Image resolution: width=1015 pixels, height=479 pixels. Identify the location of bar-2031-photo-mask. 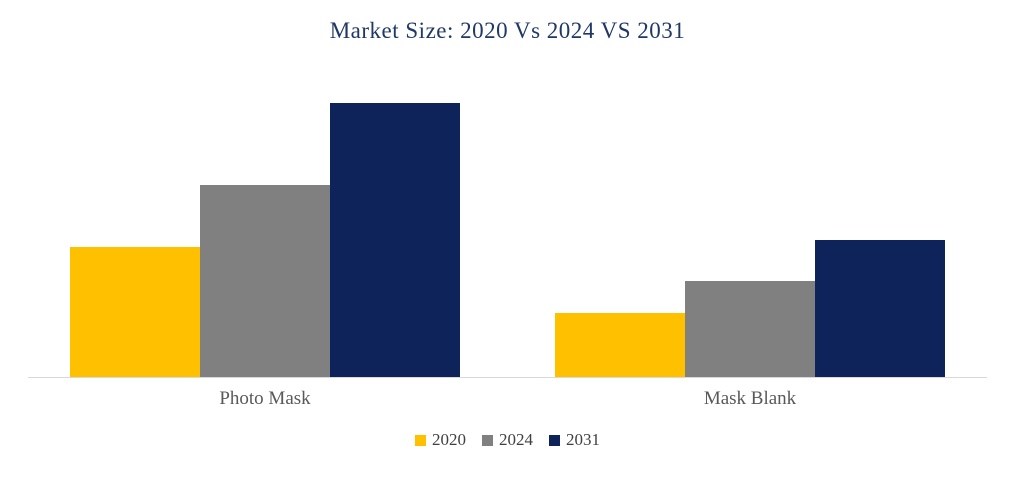
(395, 240).